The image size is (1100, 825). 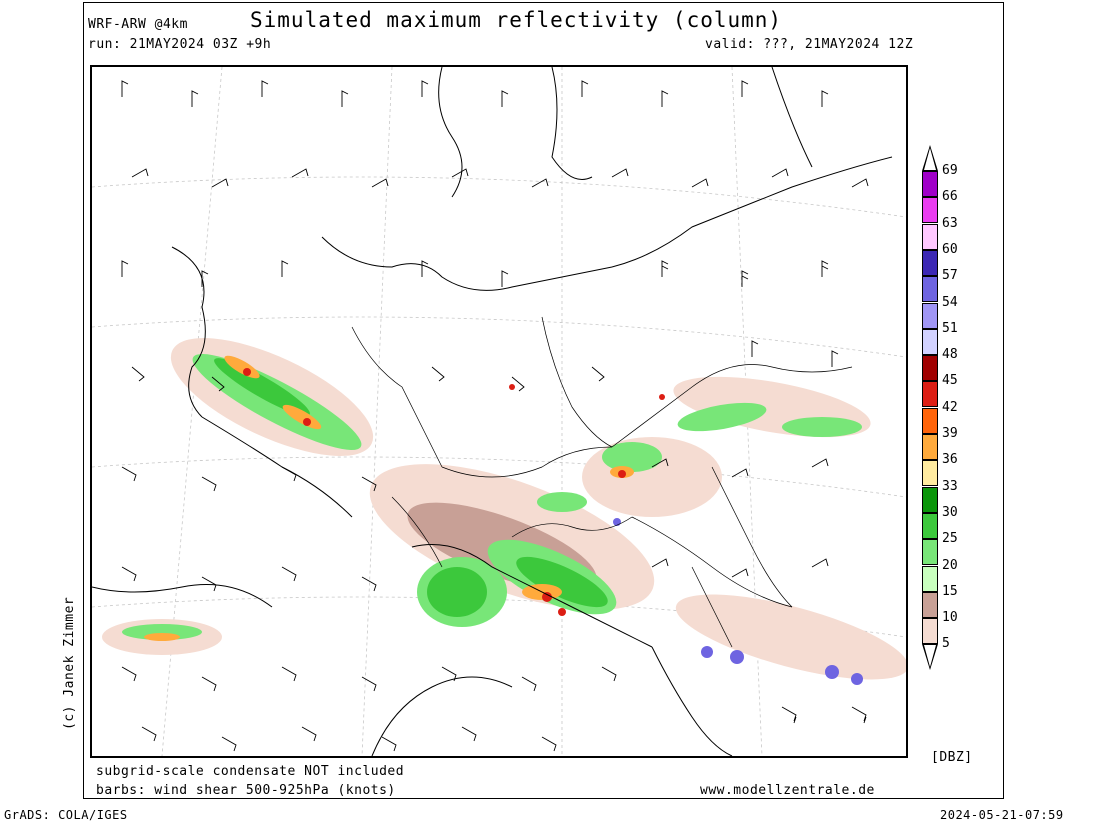 I want to click on legend-level-label: 42, so click(x=950, y=407).